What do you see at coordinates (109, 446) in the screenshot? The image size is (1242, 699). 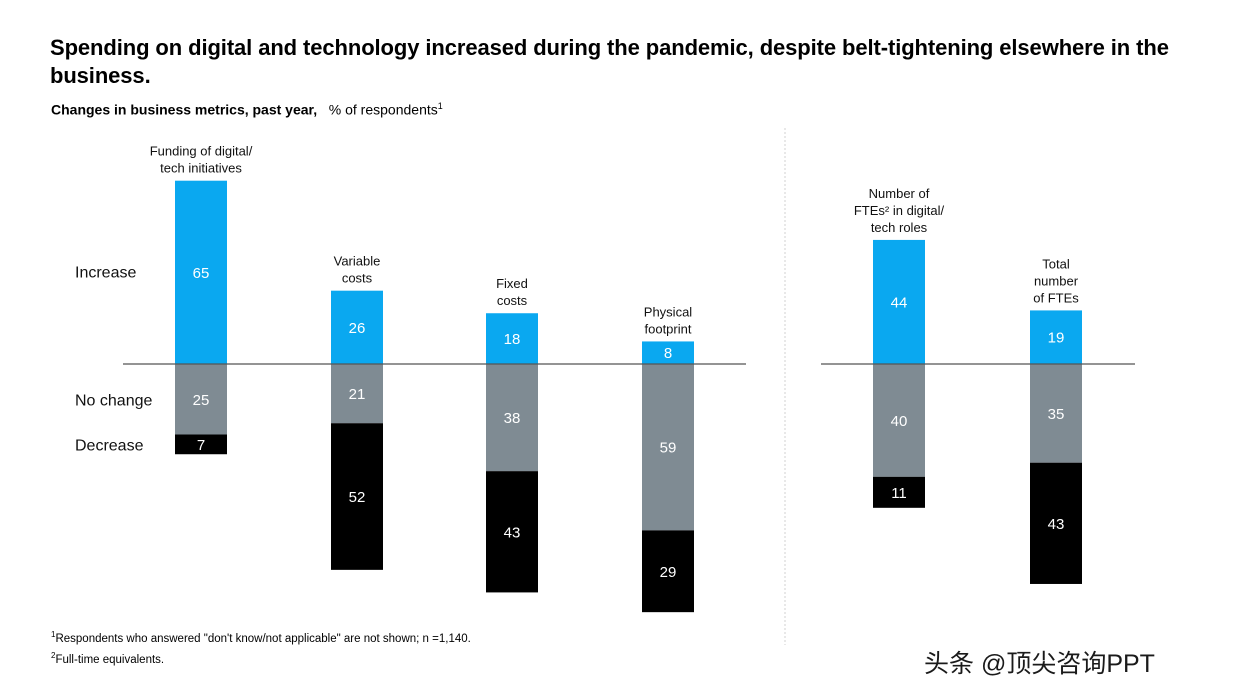 I see `row-label: Decrease` at bounding box center [109, 446].